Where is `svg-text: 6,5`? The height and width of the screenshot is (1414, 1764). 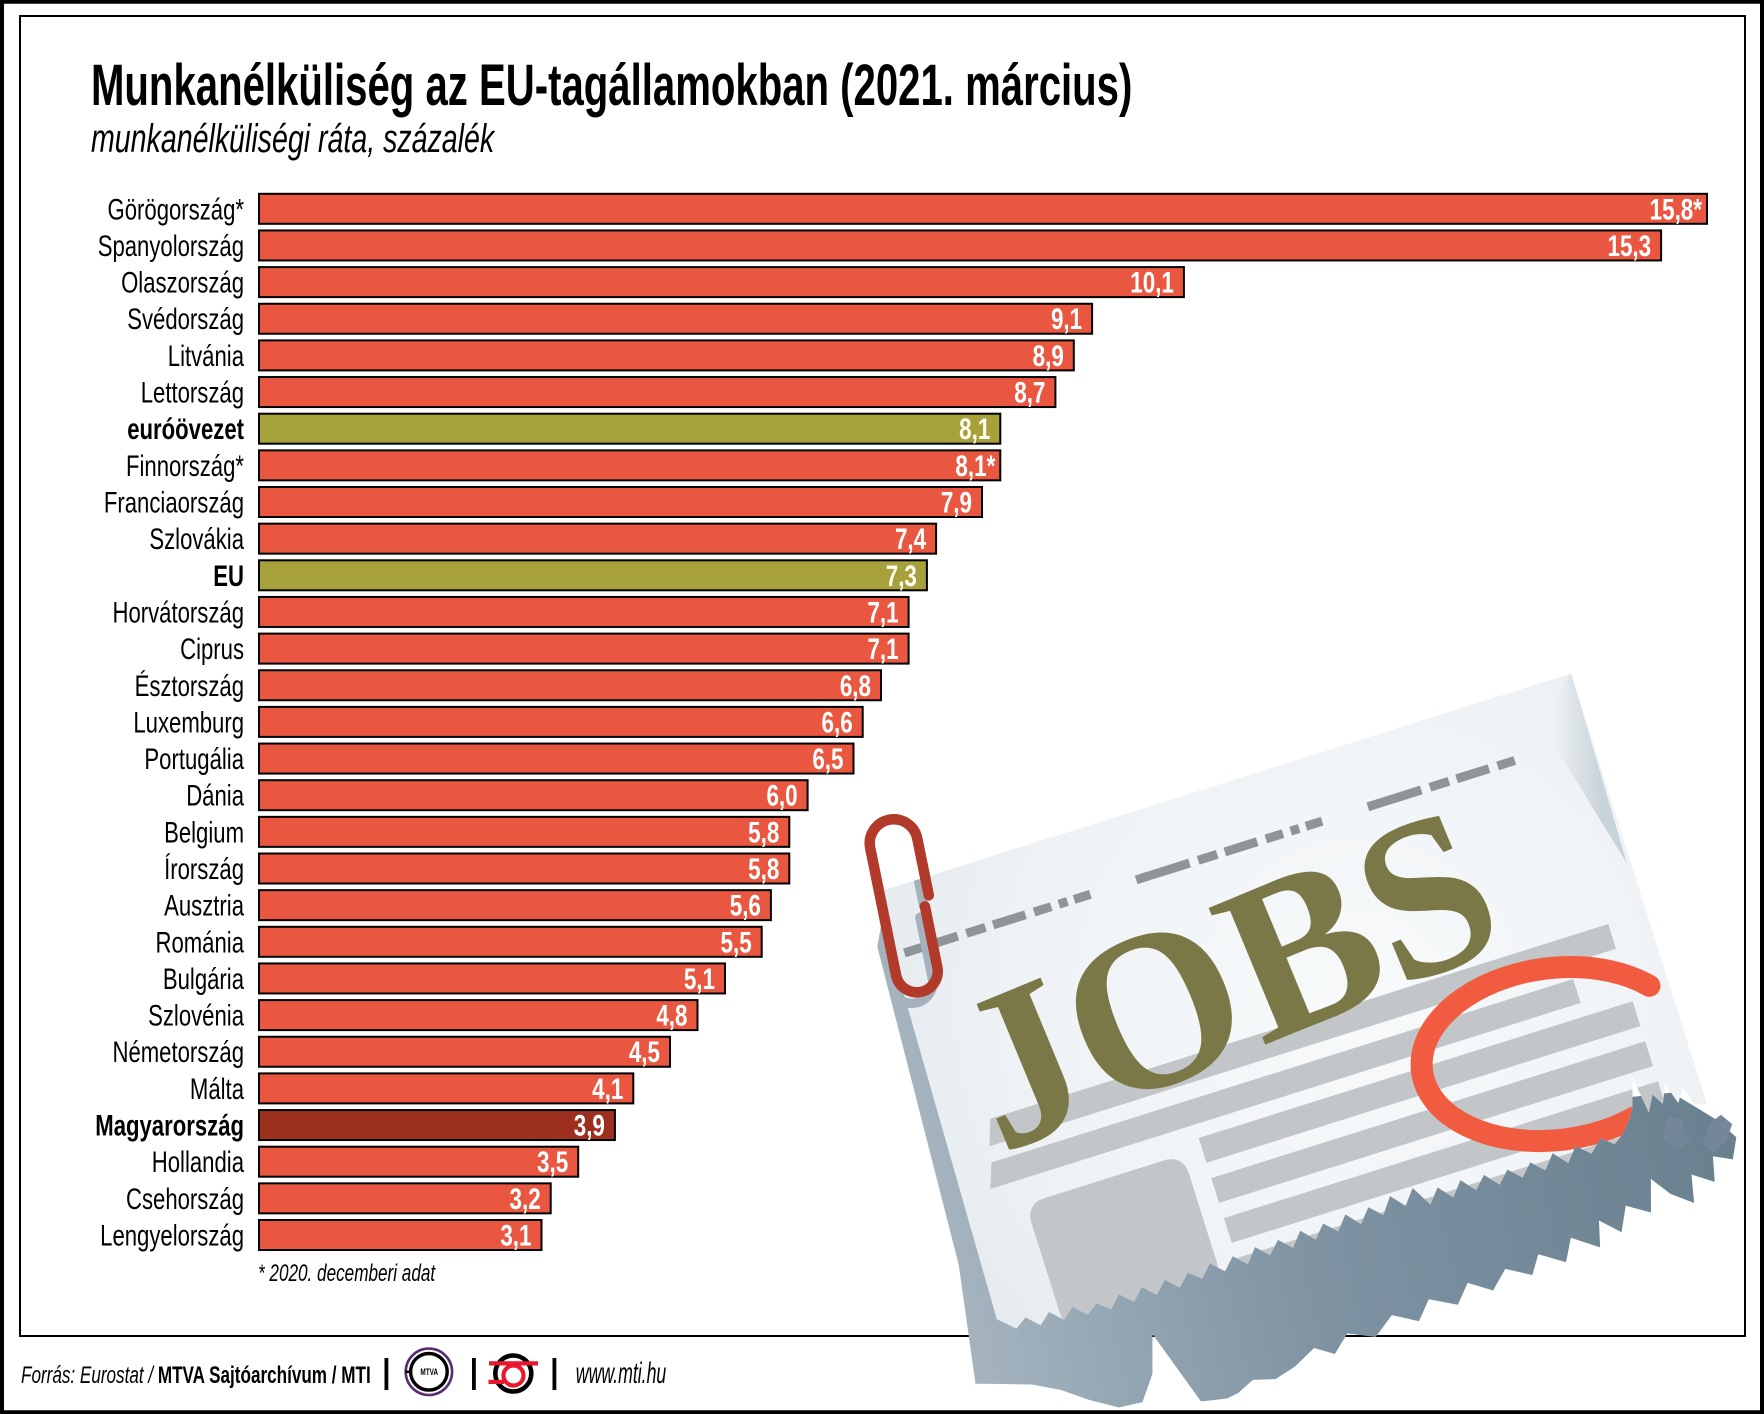 svg-text: 6,5 is located at coordinates (827, 759).